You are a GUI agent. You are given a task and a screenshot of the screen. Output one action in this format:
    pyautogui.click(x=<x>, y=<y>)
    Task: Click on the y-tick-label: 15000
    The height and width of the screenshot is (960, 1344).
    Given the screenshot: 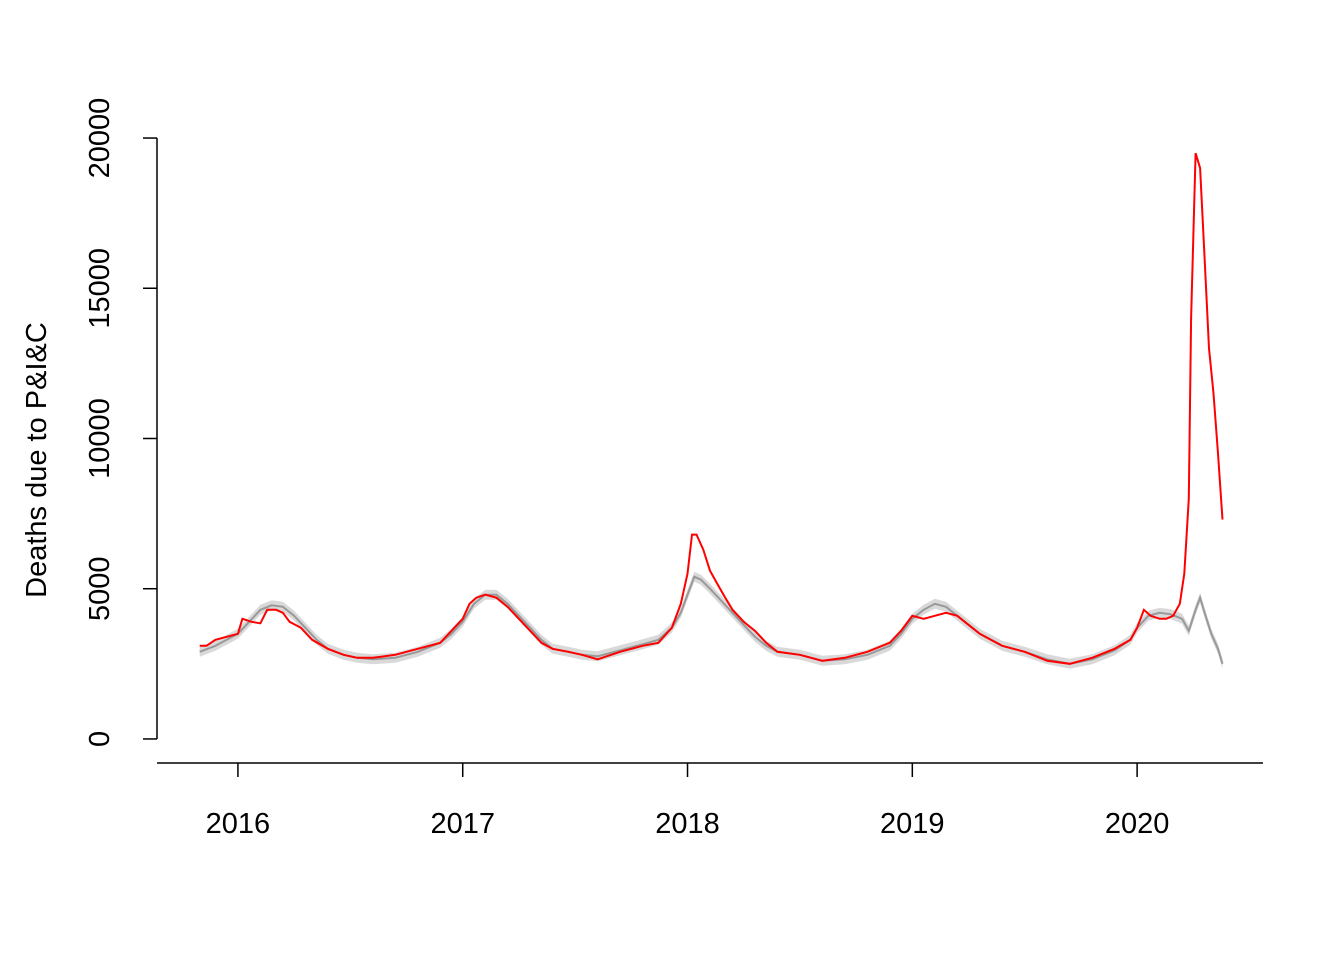 What is the action you would take?
    pyautogui.click(x=100, y=288)
    